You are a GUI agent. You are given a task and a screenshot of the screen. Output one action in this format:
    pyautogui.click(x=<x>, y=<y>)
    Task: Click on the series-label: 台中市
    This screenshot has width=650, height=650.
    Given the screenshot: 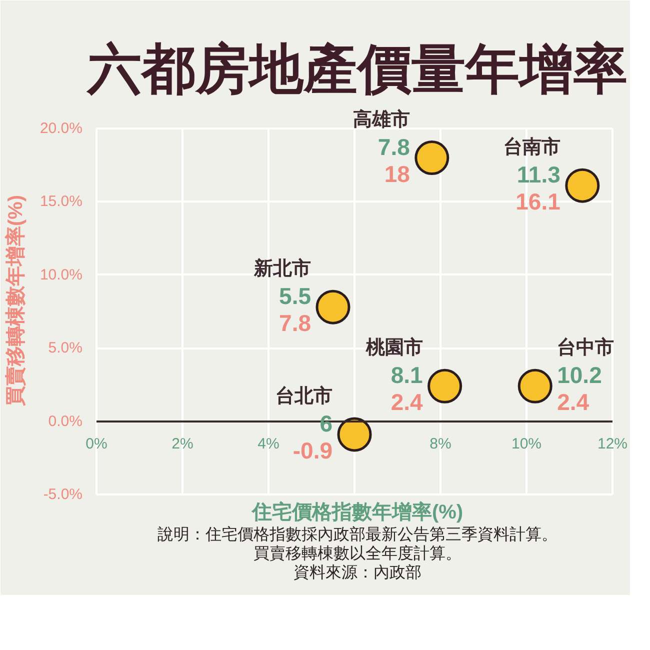 What is the action you would take?
    pyautogui.click(x=585, y=347)
    